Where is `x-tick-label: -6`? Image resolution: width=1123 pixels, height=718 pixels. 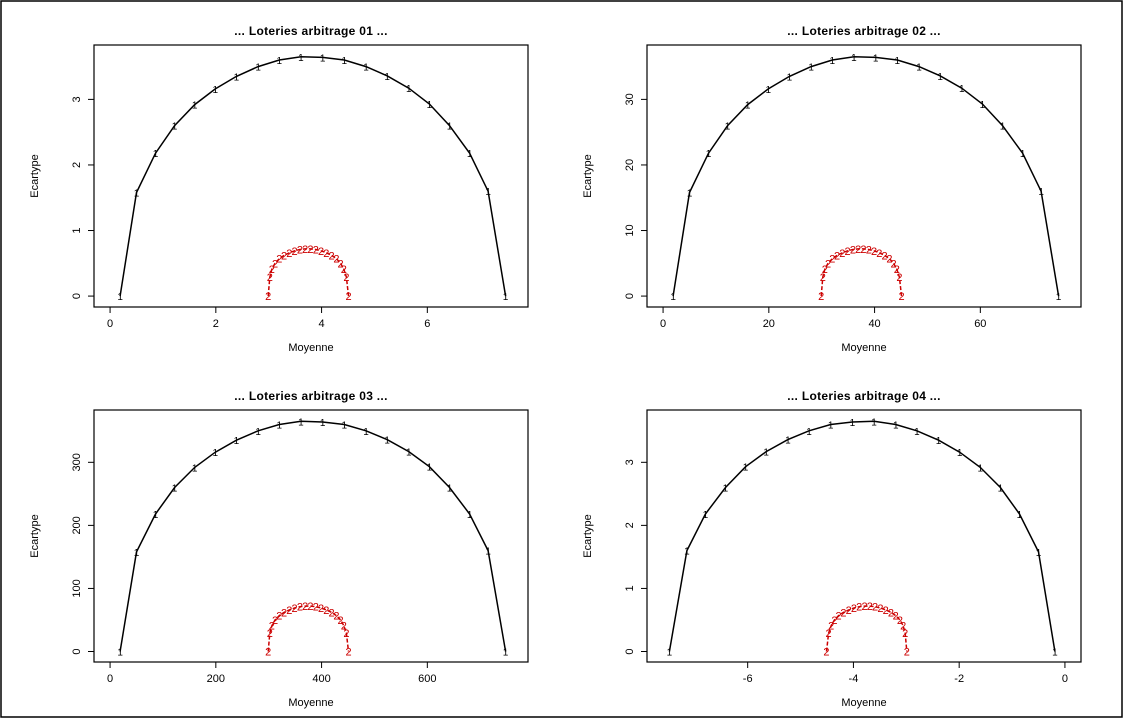 x-tick-label: -6 is located at coordinates (748, 679).